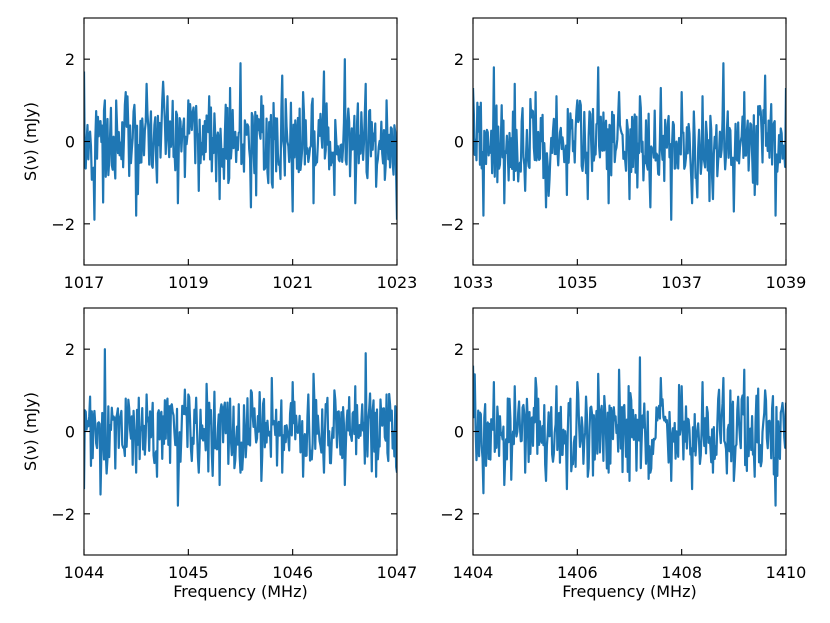 The height and width of the screenshot is (623, 830). Describe the element at coordinates (786, 282) in the screenshot. I see `x-tick-label: 1039` at that location.